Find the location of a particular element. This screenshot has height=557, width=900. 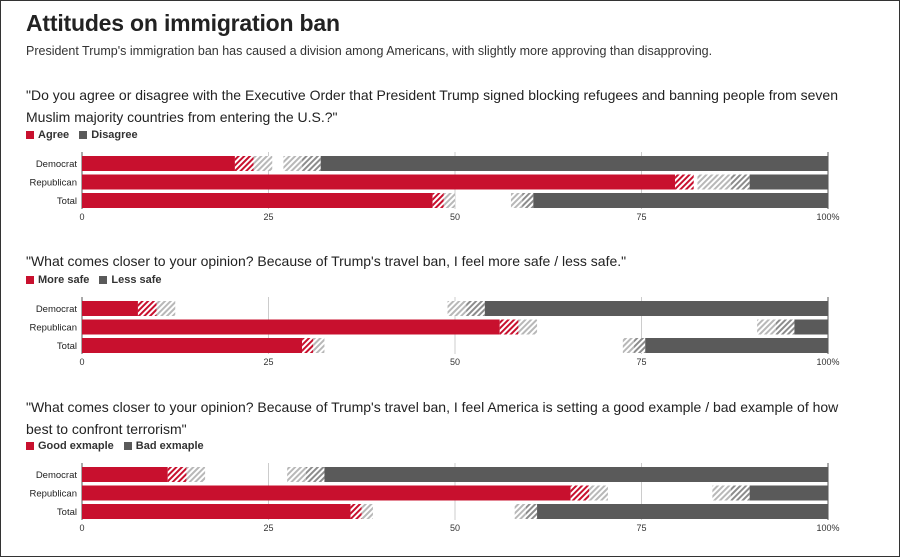

bar-republican-more-safe-hatched-light is located at coordinates (528, 327).